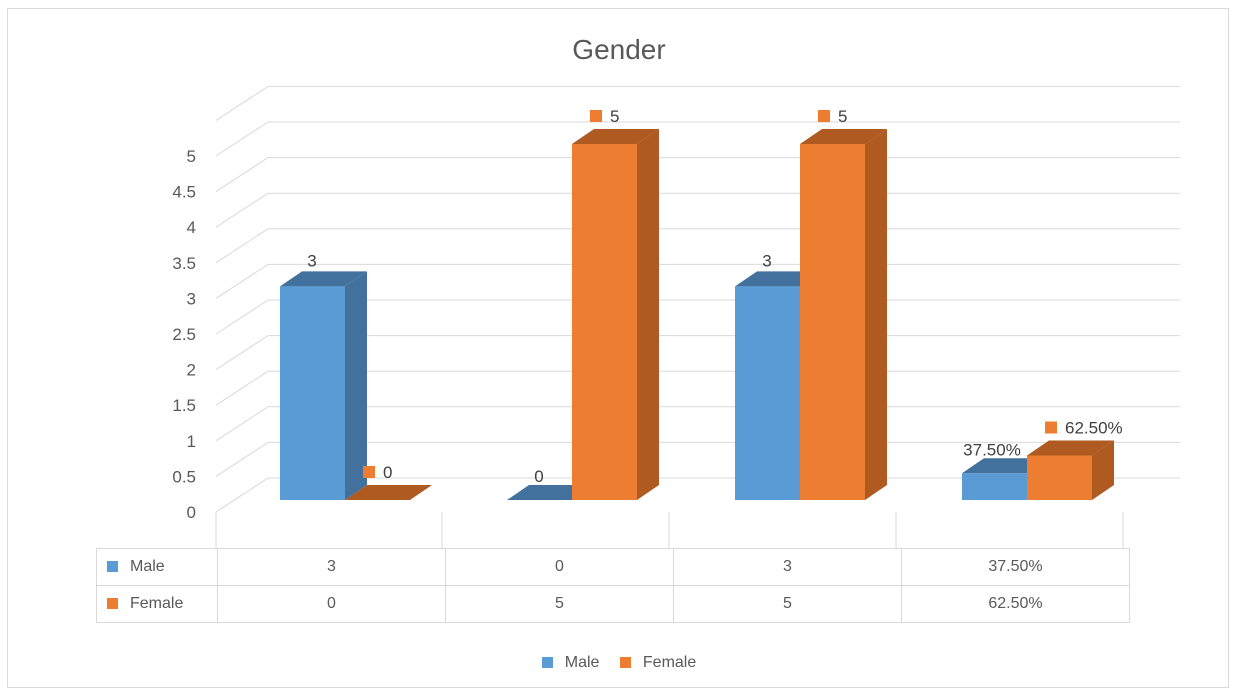 This screenshot has width=1238, height=698. Describe the element at coordinates (356, 385) in the screenshot. I see `bar-male-side` at that location.